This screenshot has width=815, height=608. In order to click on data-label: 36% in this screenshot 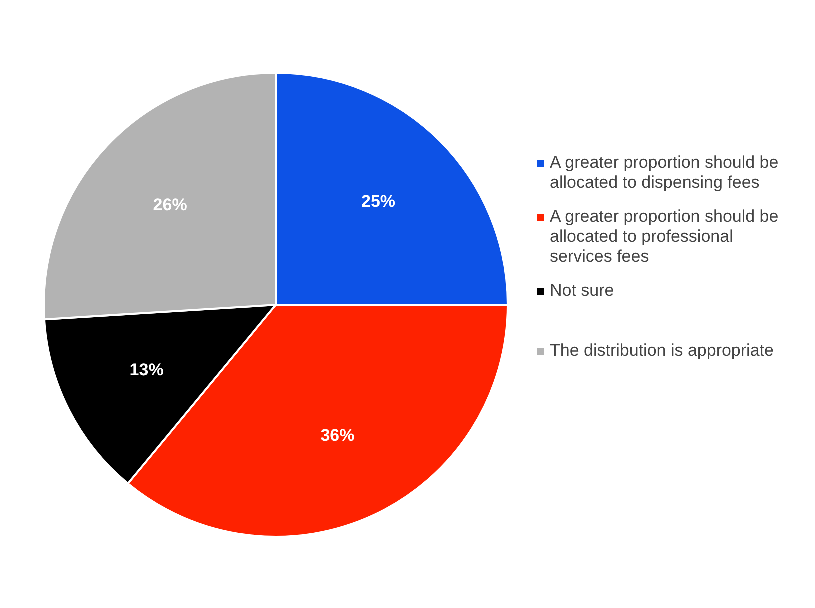, I will do `click(337, 435)`.